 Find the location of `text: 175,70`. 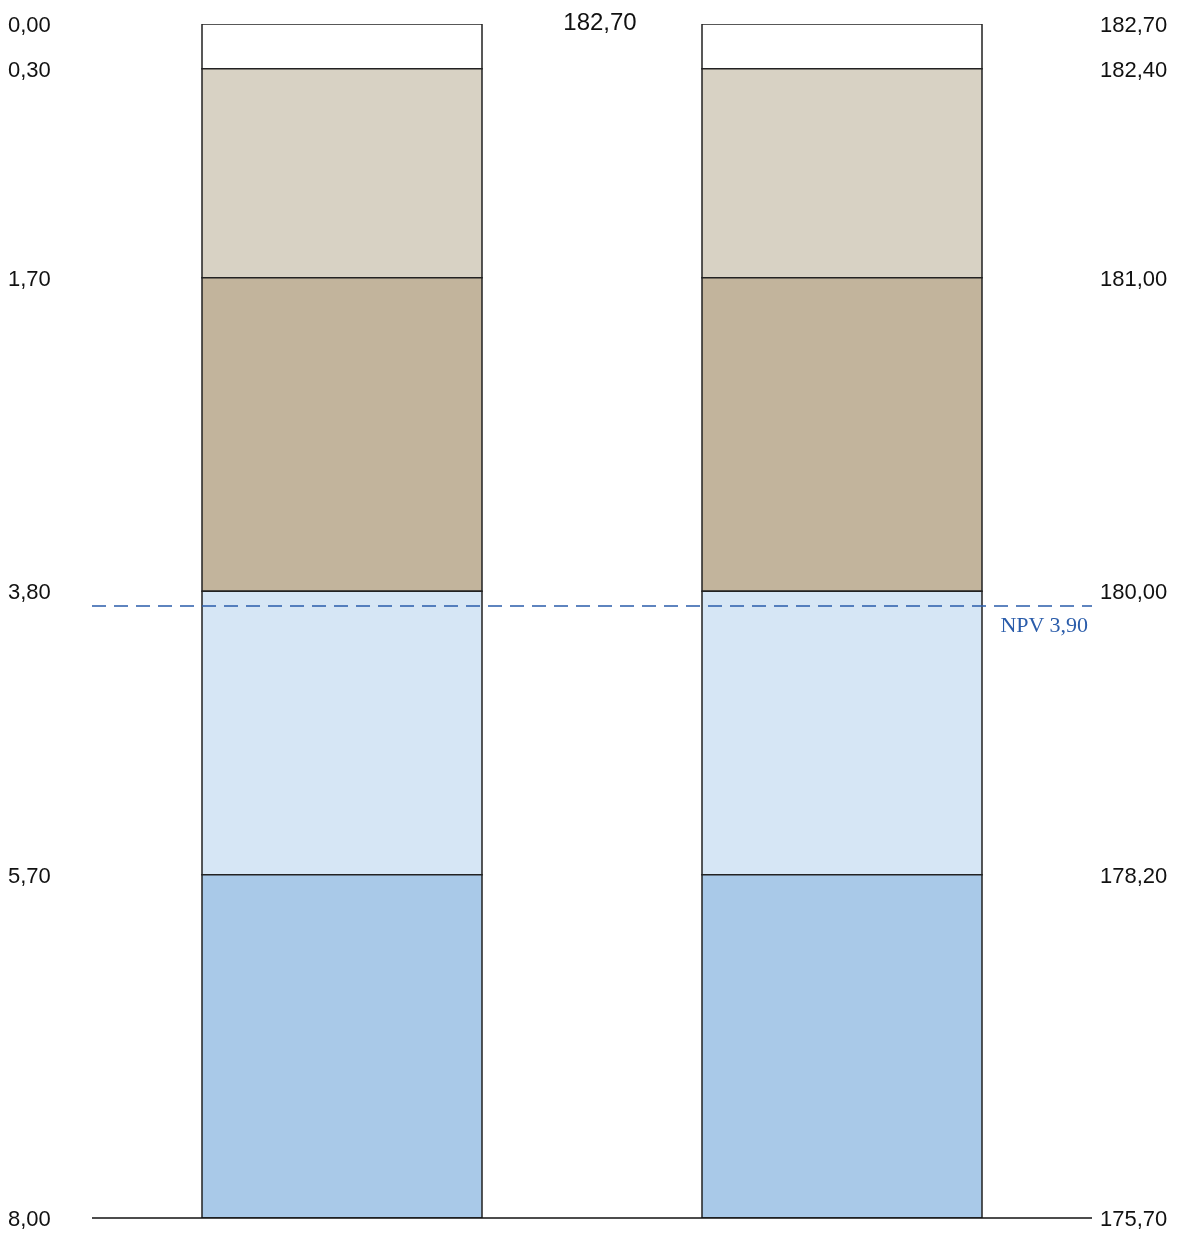

text: 175,70 is located at coordinates (1134, 1218).